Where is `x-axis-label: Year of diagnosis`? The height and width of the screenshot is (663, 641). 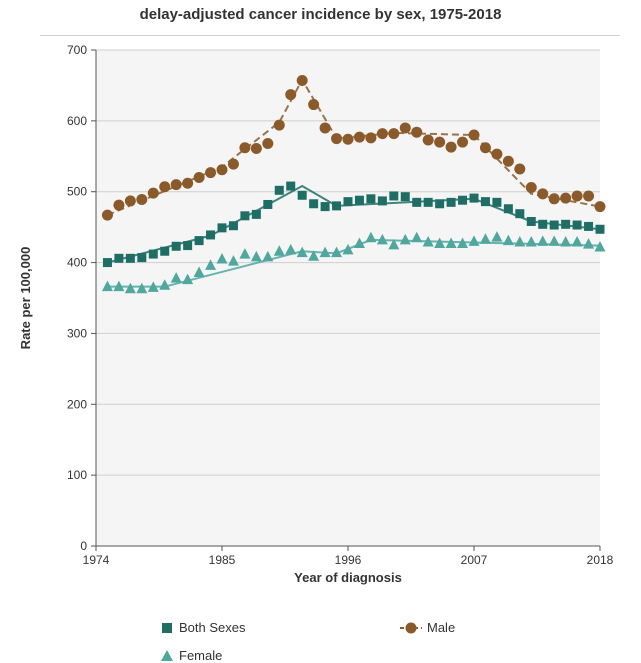
x-axis-label: Year of diagnosis is located at coordinates (348, 577).